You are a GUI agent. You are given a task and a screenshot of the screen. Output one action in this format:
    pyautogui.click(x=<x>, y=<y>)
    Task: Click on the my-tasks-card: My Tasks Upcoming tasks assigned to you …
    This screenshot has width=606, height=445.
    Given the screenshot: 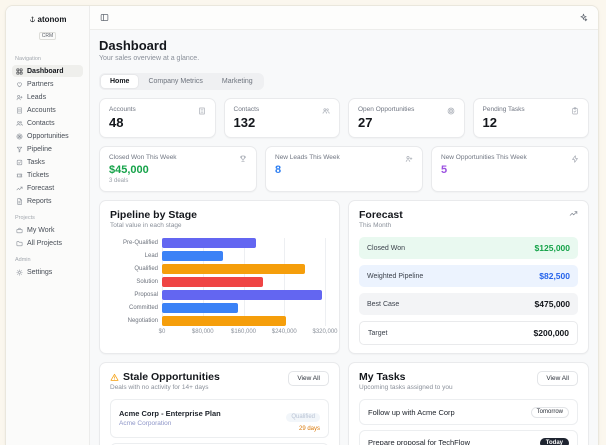 What is the action you would take?
    pyautogui.click(x=468, y=403)
    